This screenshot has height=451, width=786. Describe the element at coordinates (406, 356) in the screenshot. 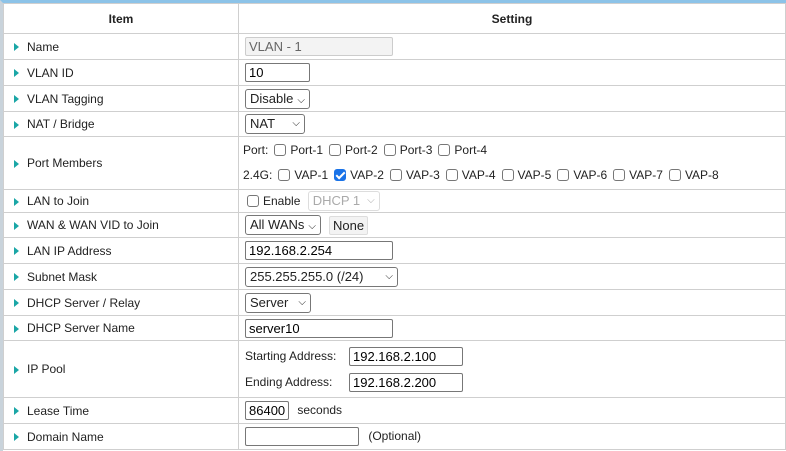

I see `start-address-input` at that location.